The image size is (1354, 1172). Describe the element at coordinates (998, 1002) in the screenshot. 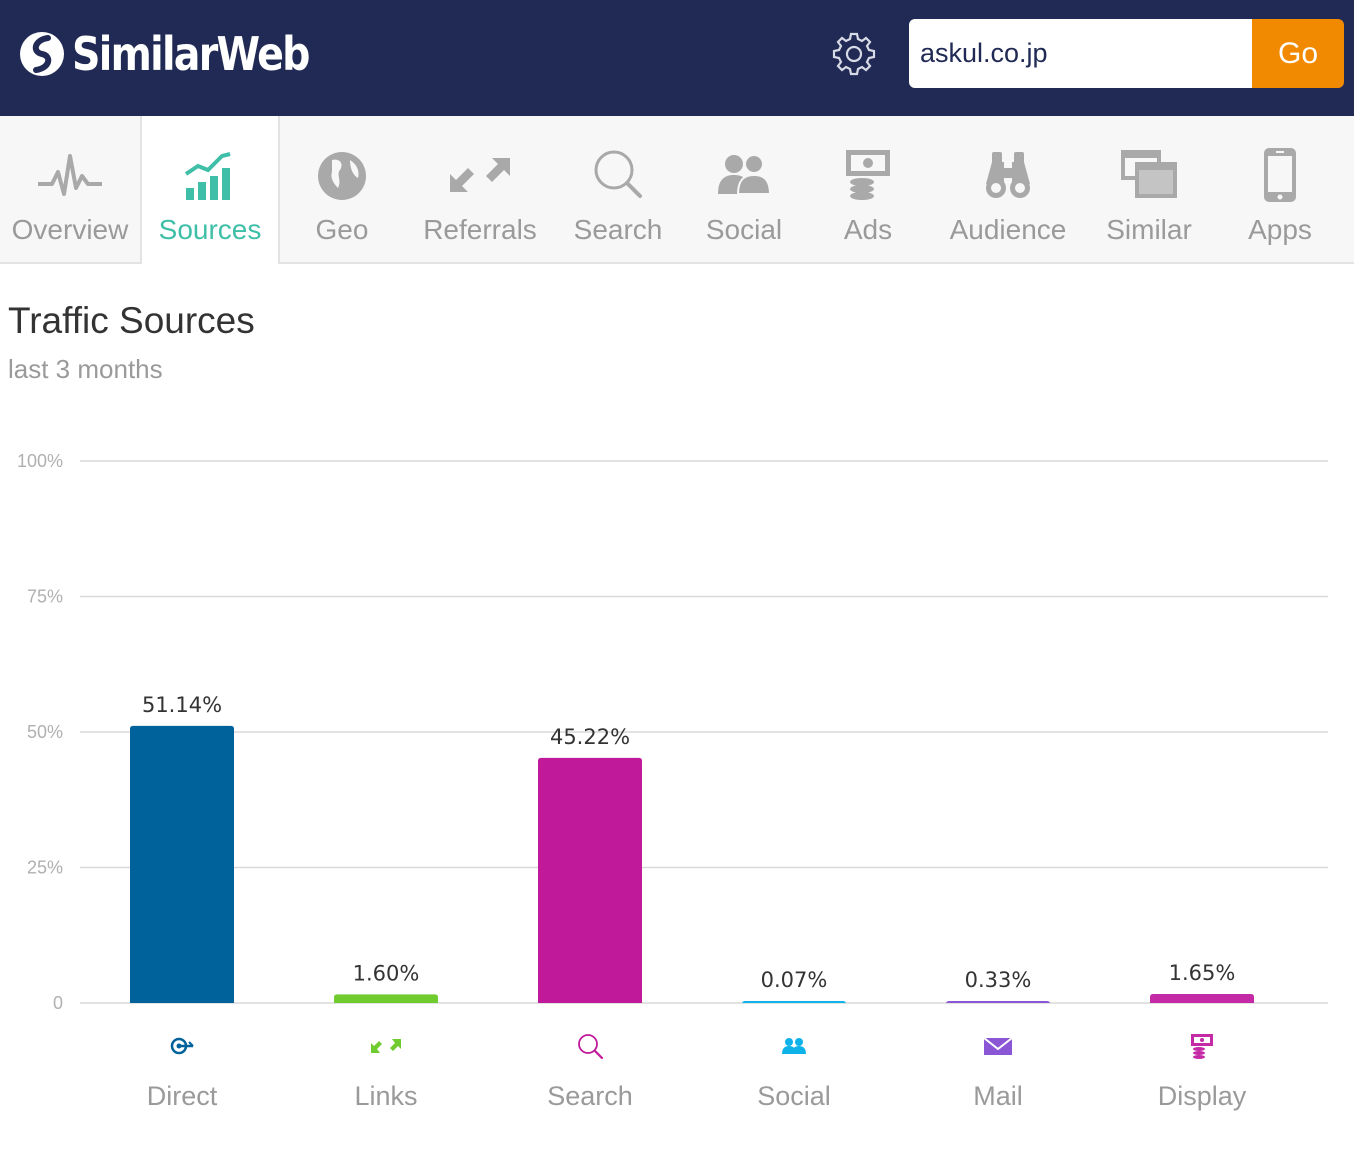

I see `bar-mail` at that location.